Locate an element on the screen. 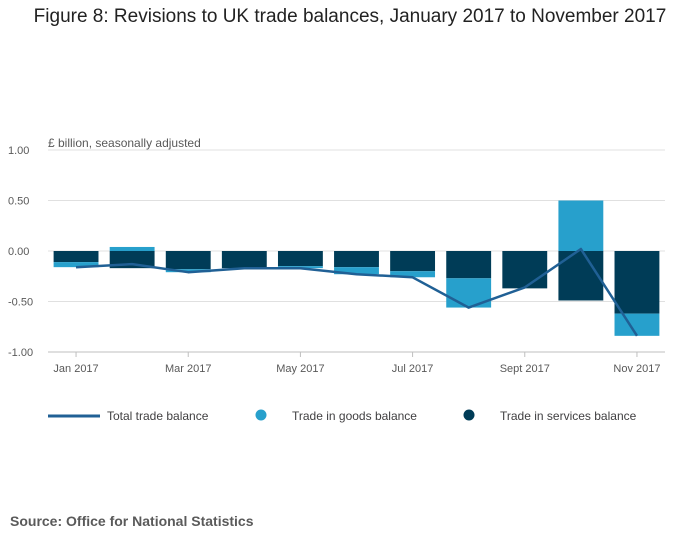 The height and width of the screenshot is (549, 700). legend-goods-swatch is located at coordinates (261, 415).